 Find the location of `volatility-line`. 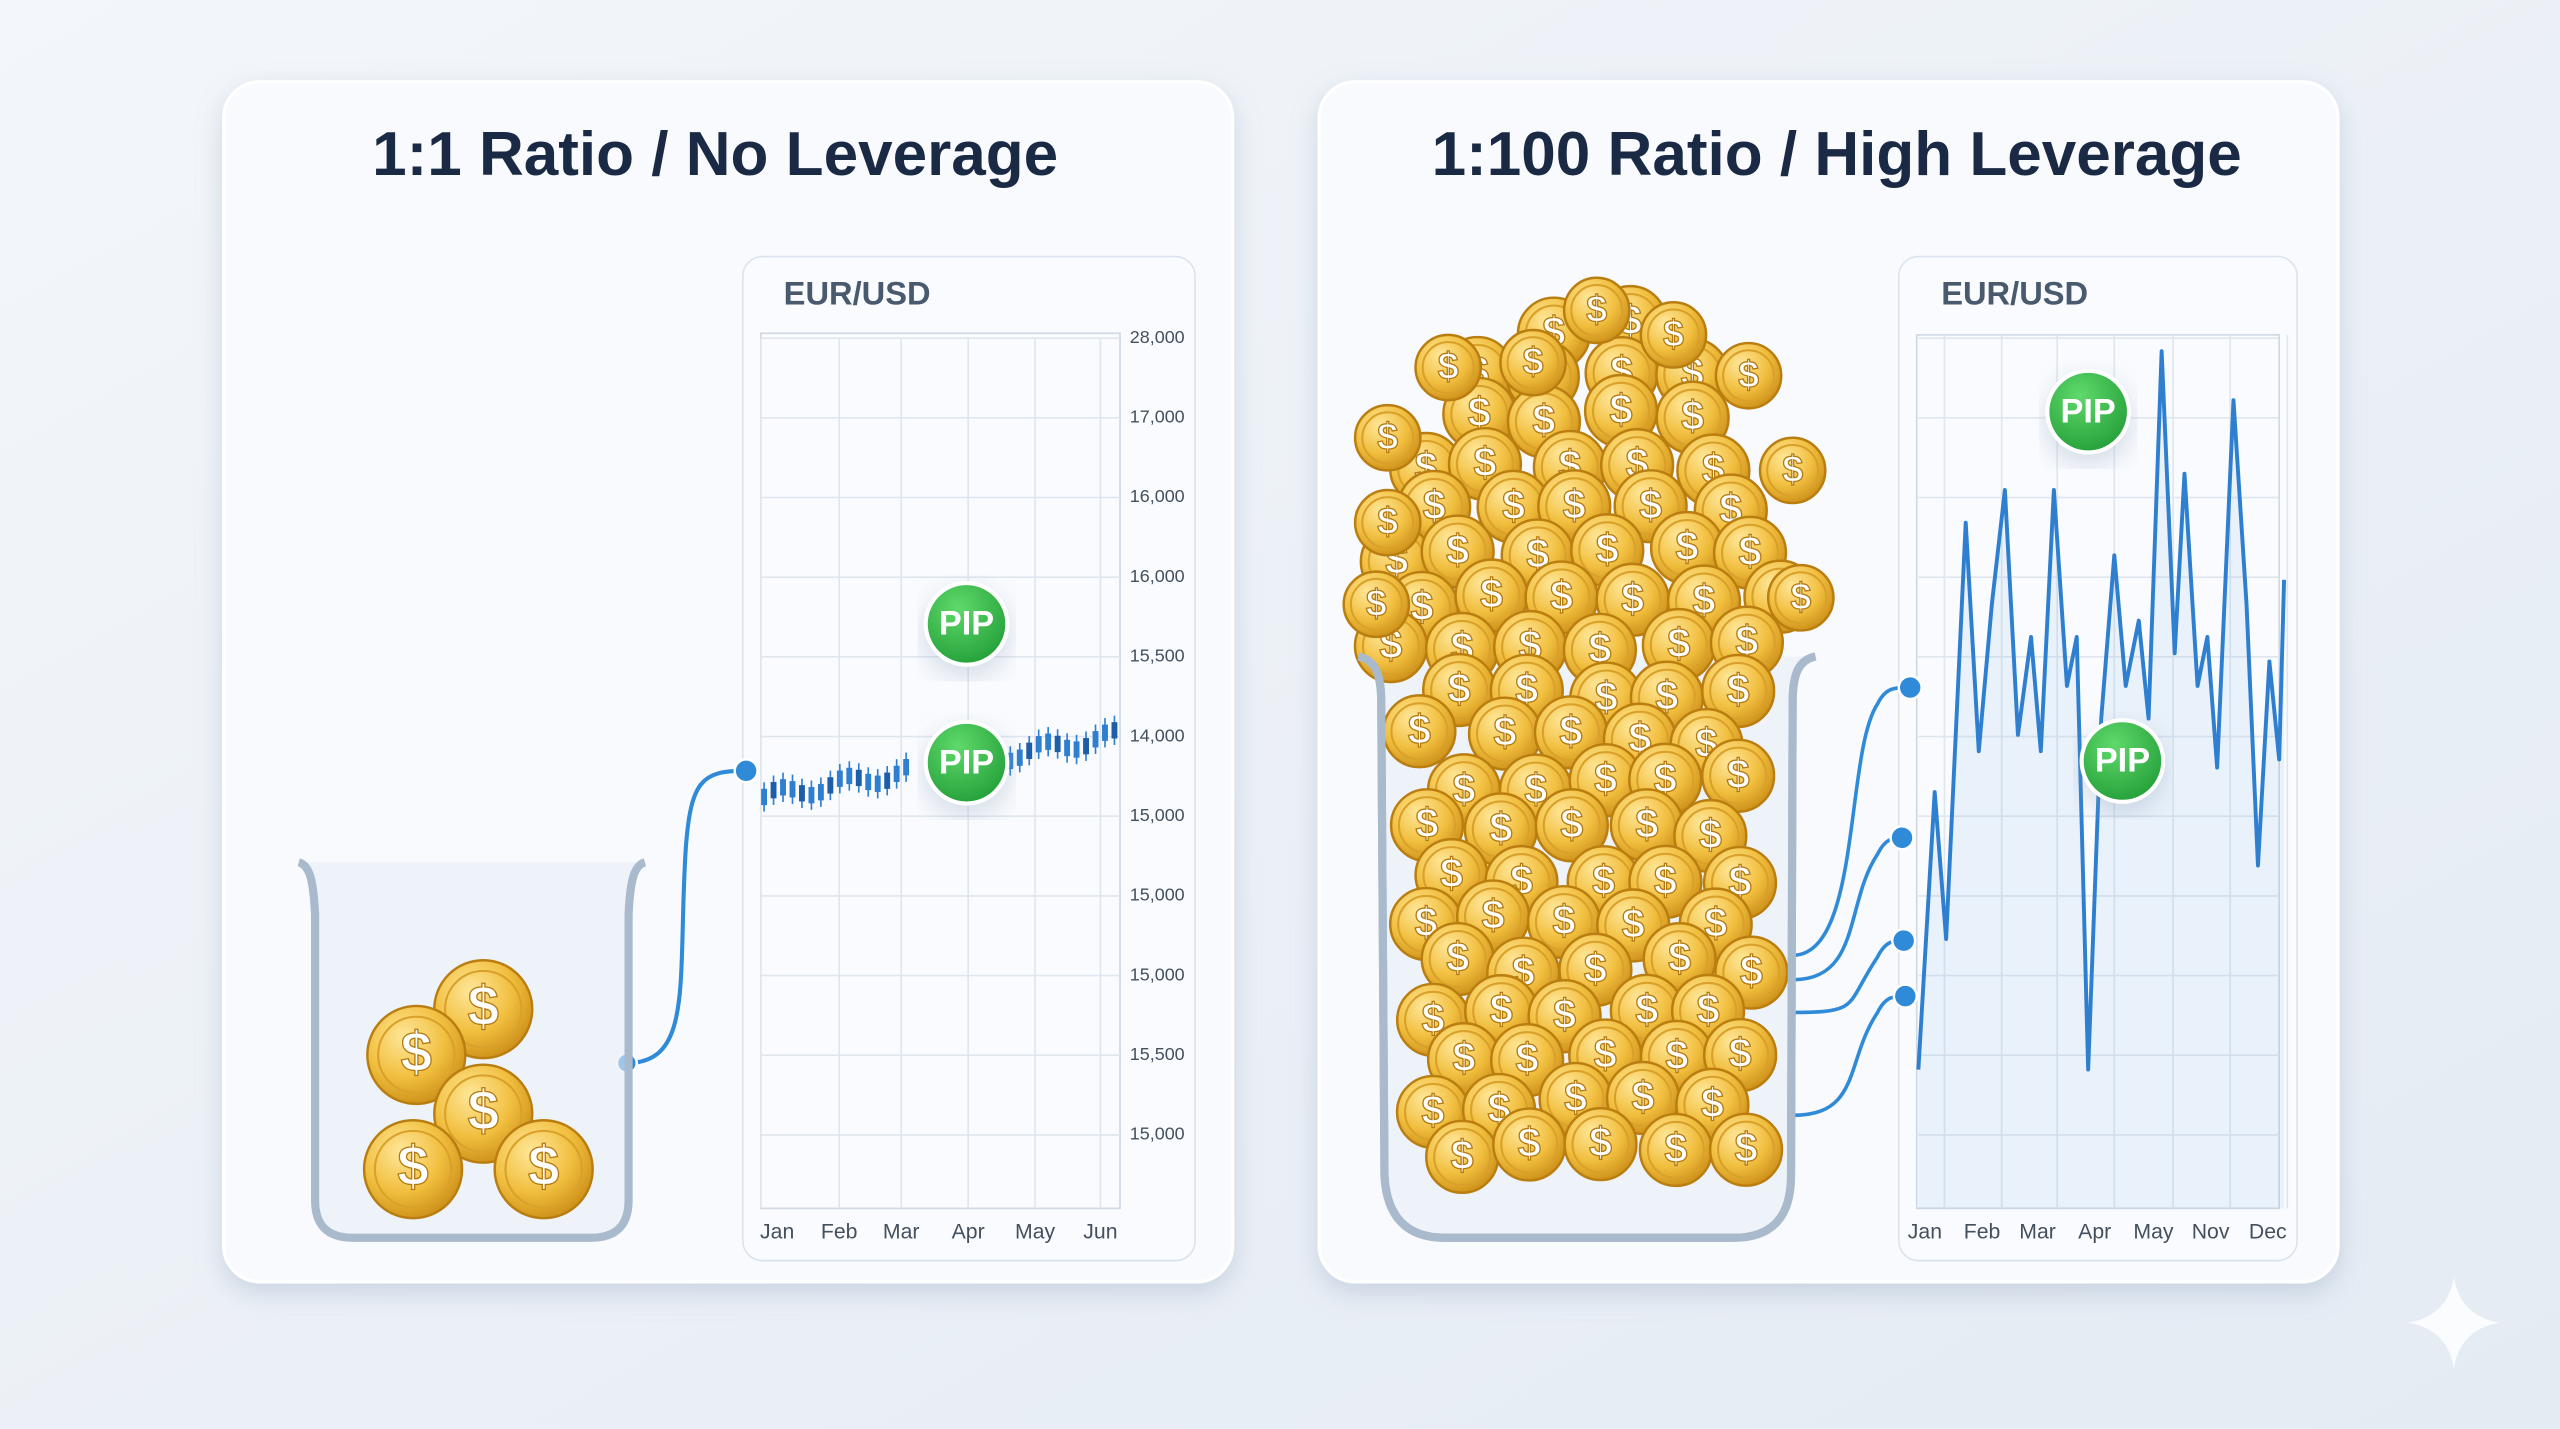

volatility-line is located at coordinates (2101, 710).